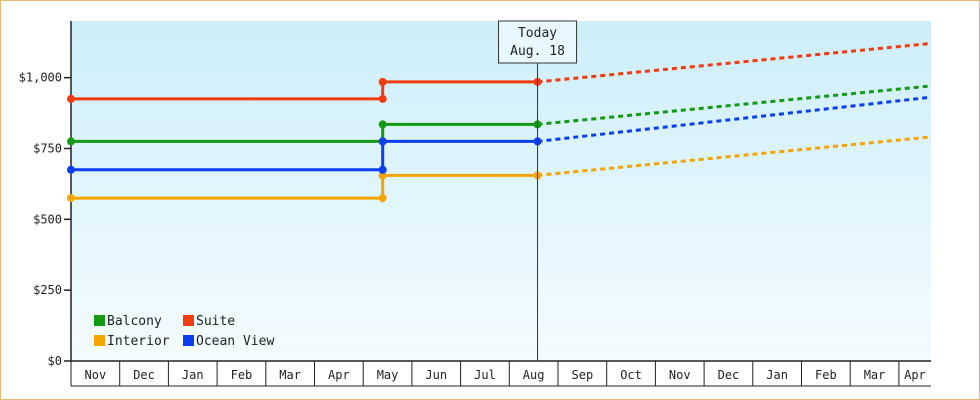 The width and height of the screenshot is (980, 400). What do you see at coordinates (304, 186) in the screenshot?
I see `series-interior-history` at bounding box center [304, 186].